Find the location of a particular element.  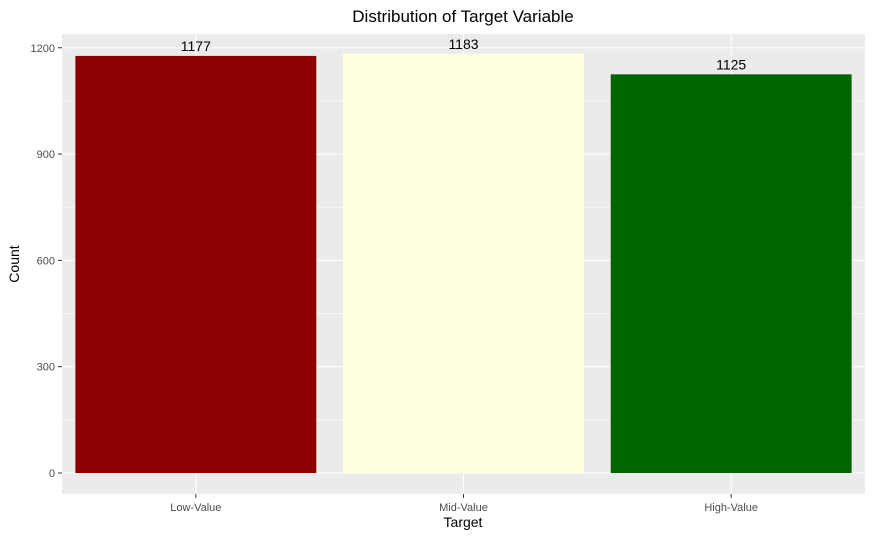

data-label: 1177 is located at coordinates (196, 46).